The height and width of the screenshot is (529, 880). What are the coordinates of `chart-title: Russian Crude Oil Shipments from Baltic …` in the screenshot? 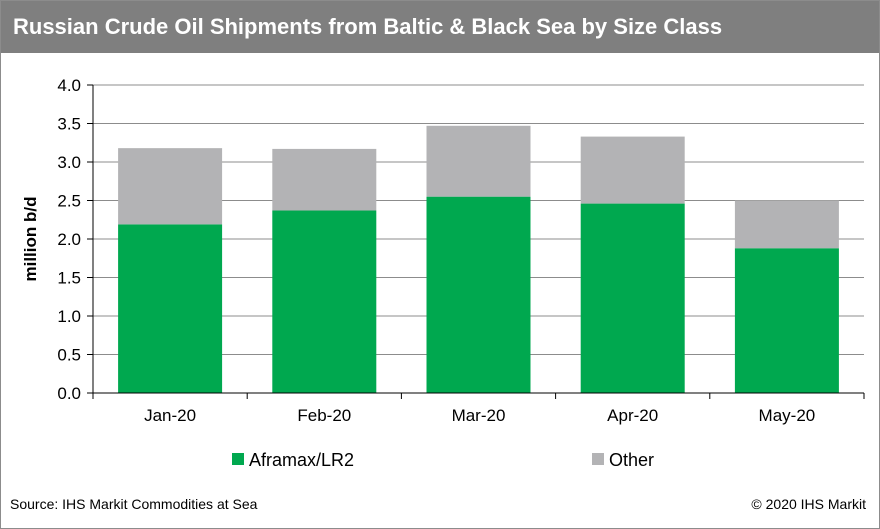 It's located at (368, 26).